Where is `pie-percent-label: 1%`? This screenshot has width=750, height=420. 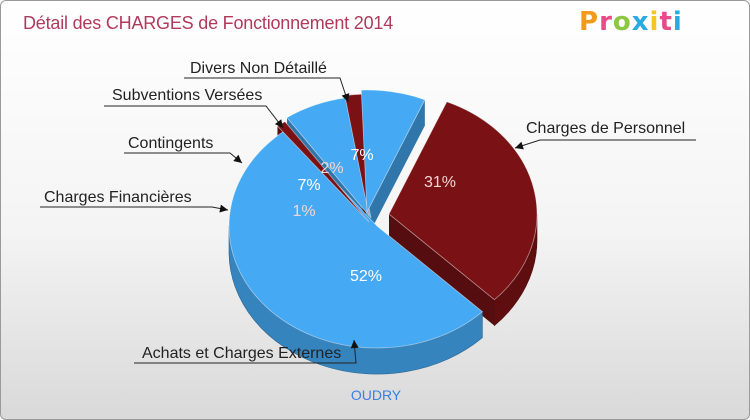
pie-percent-label: 1% is located at coordinates (303, 211).